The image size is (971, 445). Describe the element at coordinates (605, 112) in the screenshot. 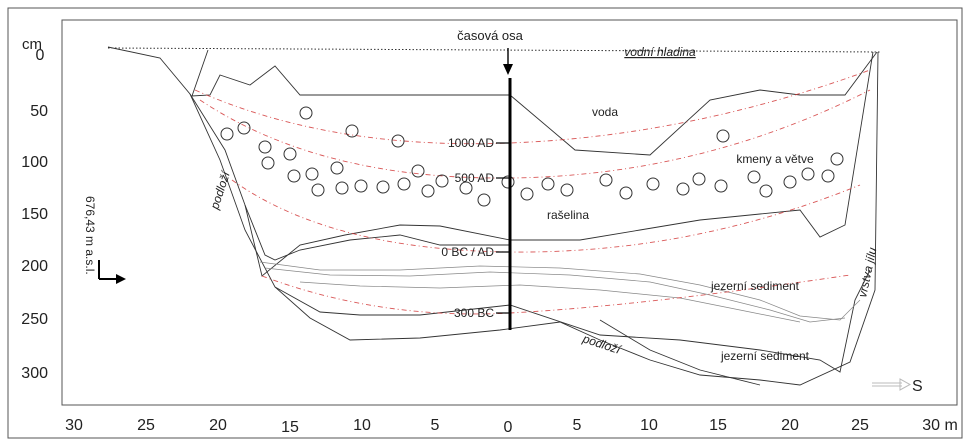

I see `label-water: voda` at that location.